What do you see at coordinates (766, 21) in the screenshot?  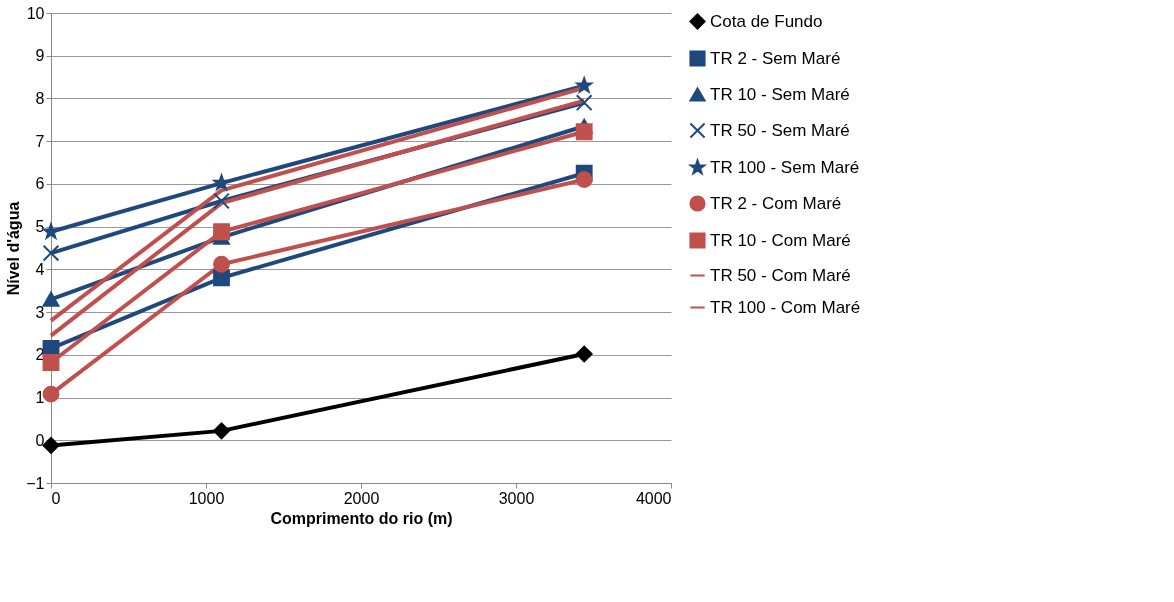 I see `legend-label: Cota de Fundo` at bounding box center [766, 21].